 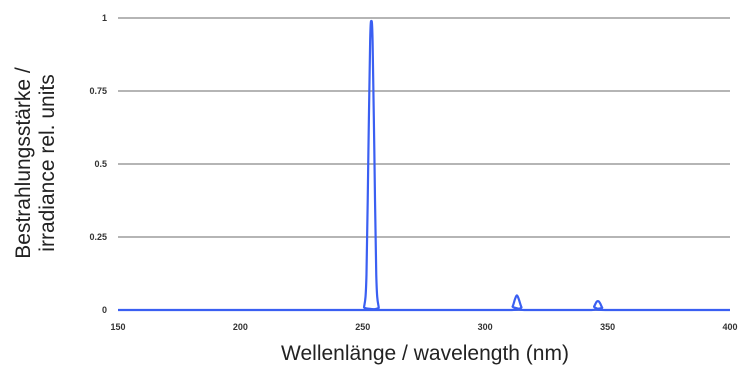 I want to click on x-tick-label: 150, so click(x=117, y=327).